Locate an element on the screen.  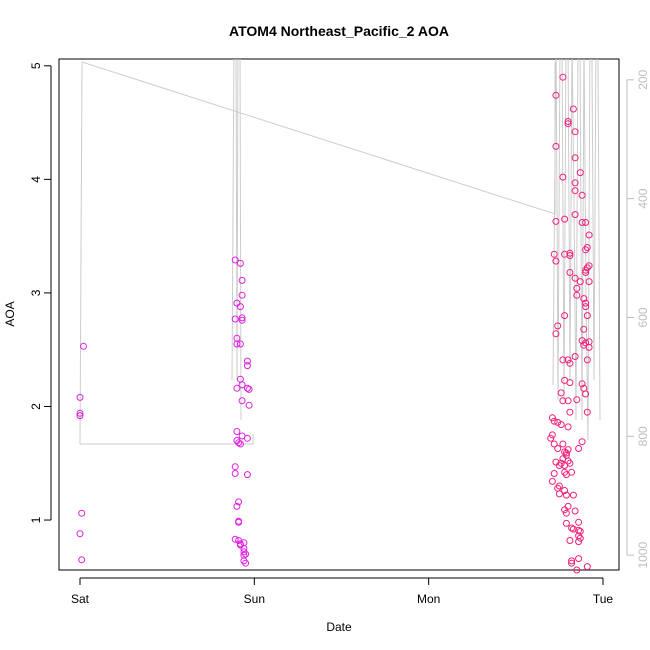
y-tick-label: 4 is located at coordinates (36, 179).